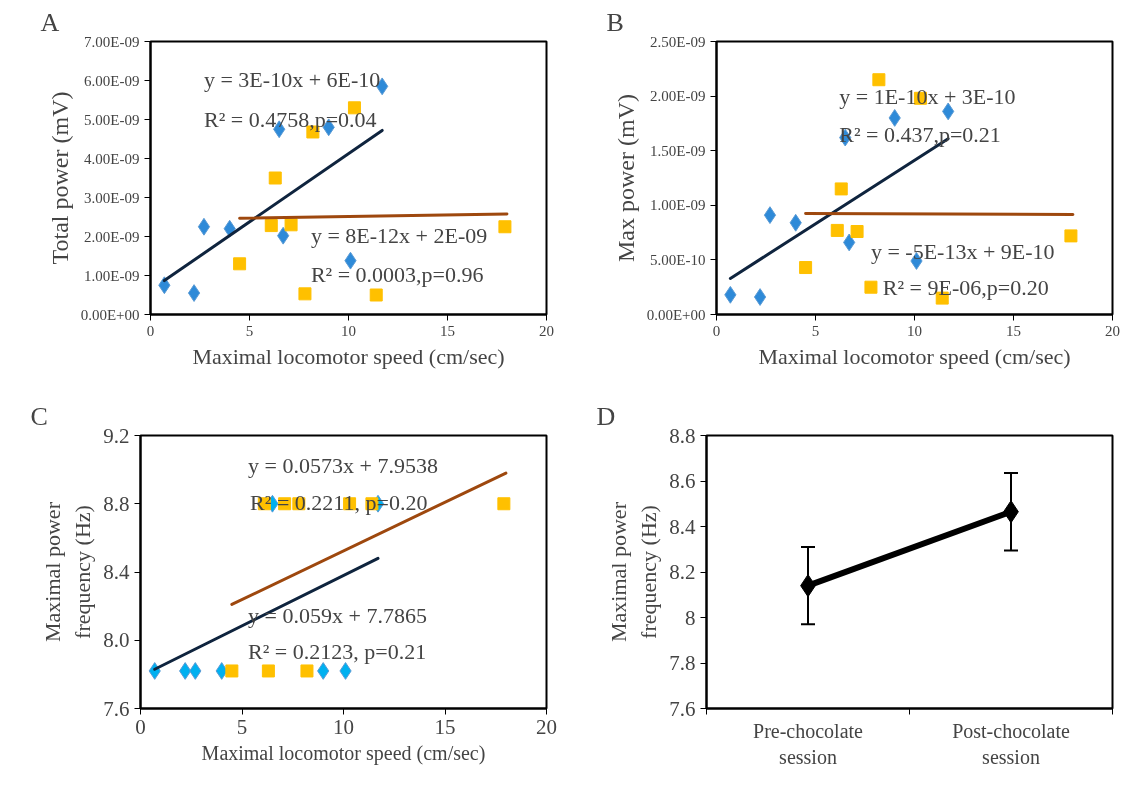 This screenshot has height=789, width=1133. I want to click on annotation: R² = 0.0003,p=0.96, so click(397, 275).